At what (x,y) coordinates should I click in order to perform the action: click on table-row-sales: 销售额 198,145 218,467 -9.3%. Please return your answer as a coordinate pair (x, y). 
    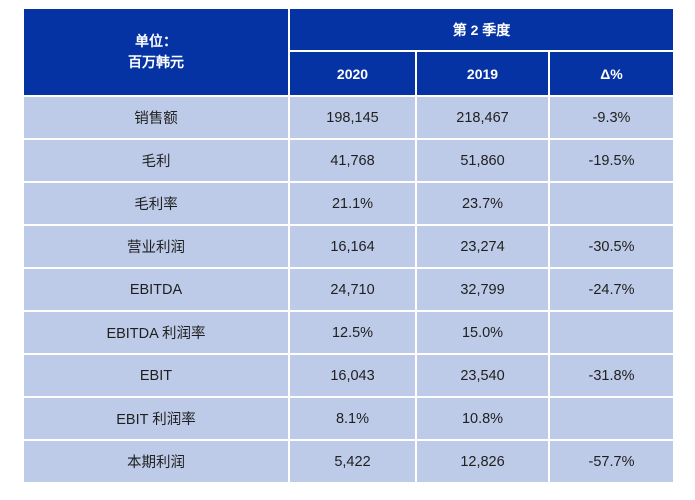
    Looking at the image, I should click on (348, 117).